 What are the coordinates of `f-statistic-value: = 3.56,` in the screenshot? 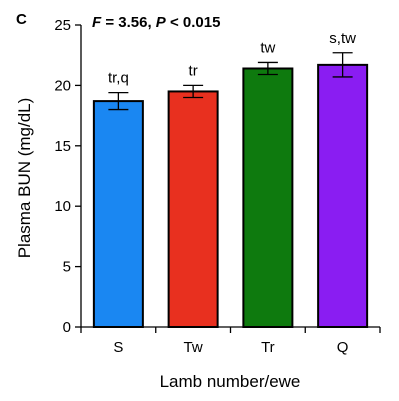 It's located at (128, 22).